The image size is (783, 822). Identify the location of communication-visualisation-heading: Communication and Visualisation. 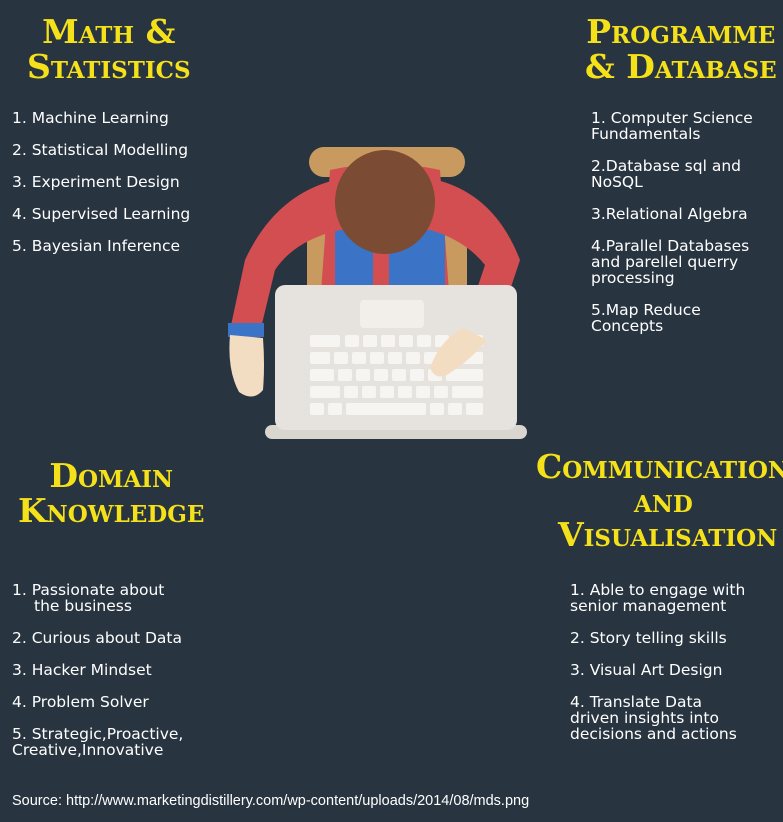
(659, 501).